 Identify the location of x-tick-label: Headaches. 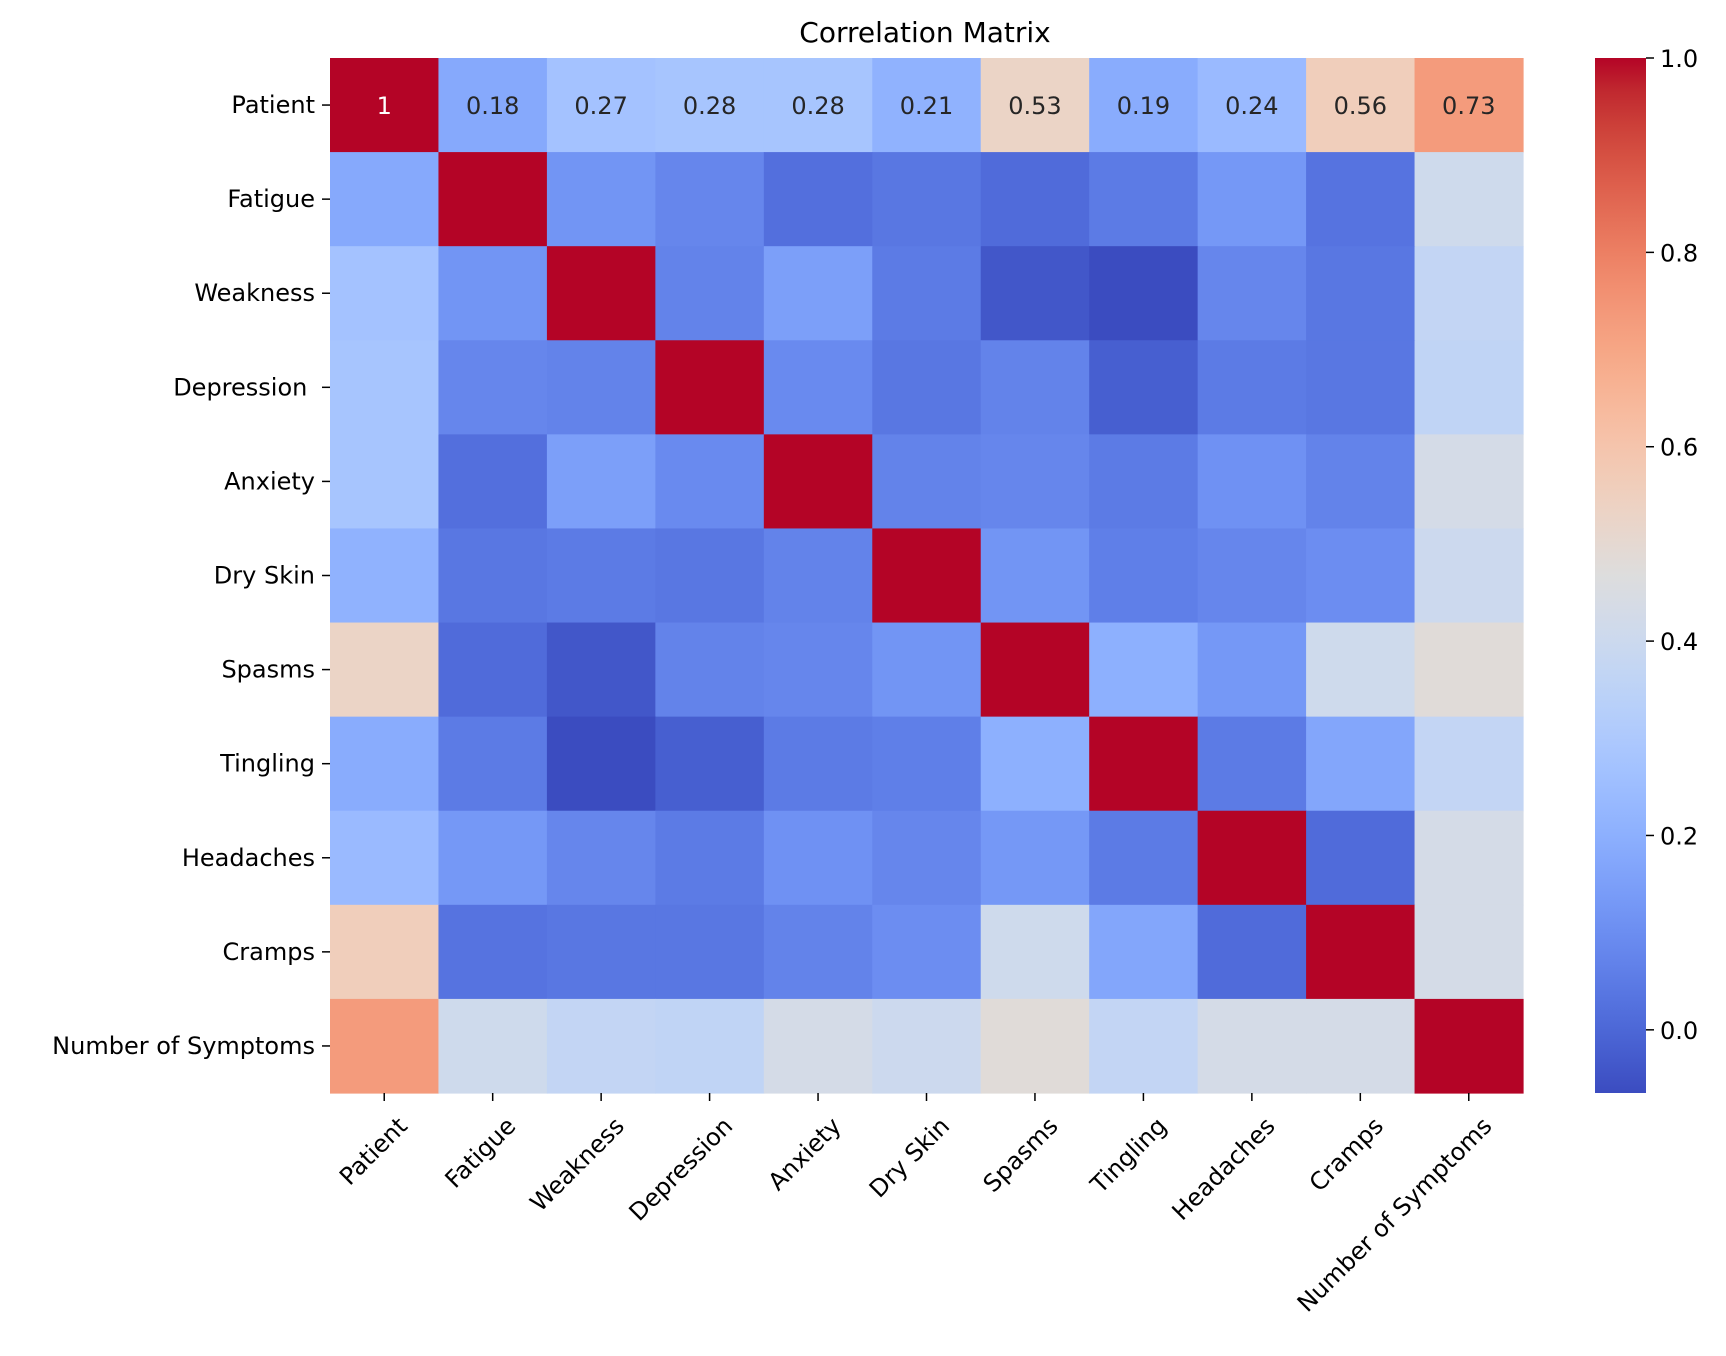
(1224, 1169).